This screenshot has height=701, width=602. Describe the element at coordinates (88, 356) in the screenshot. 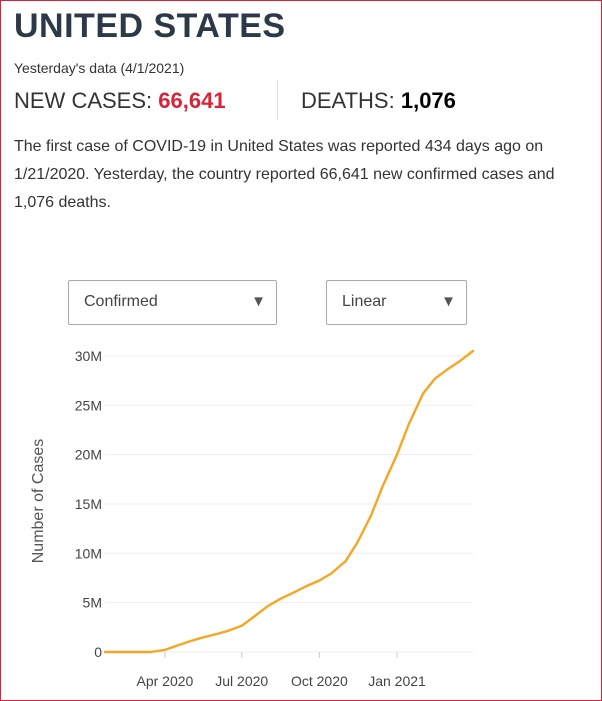

I see `y-tick-label: 30M` at that location.